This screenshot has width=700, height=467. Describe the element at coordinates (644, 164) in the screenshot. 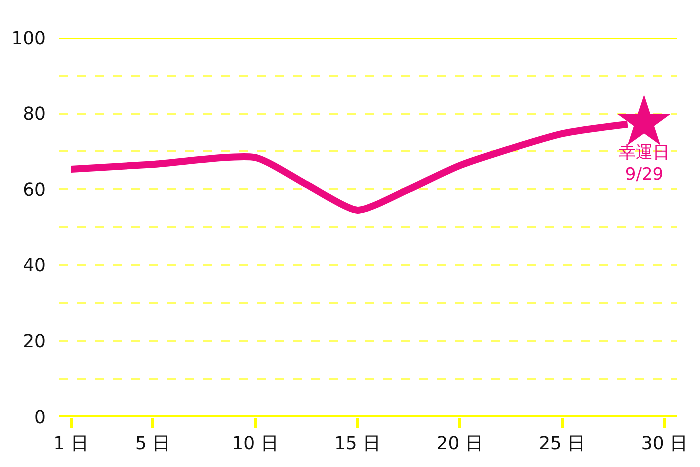

I see `annotation: 幸運日 9/29` at that location.